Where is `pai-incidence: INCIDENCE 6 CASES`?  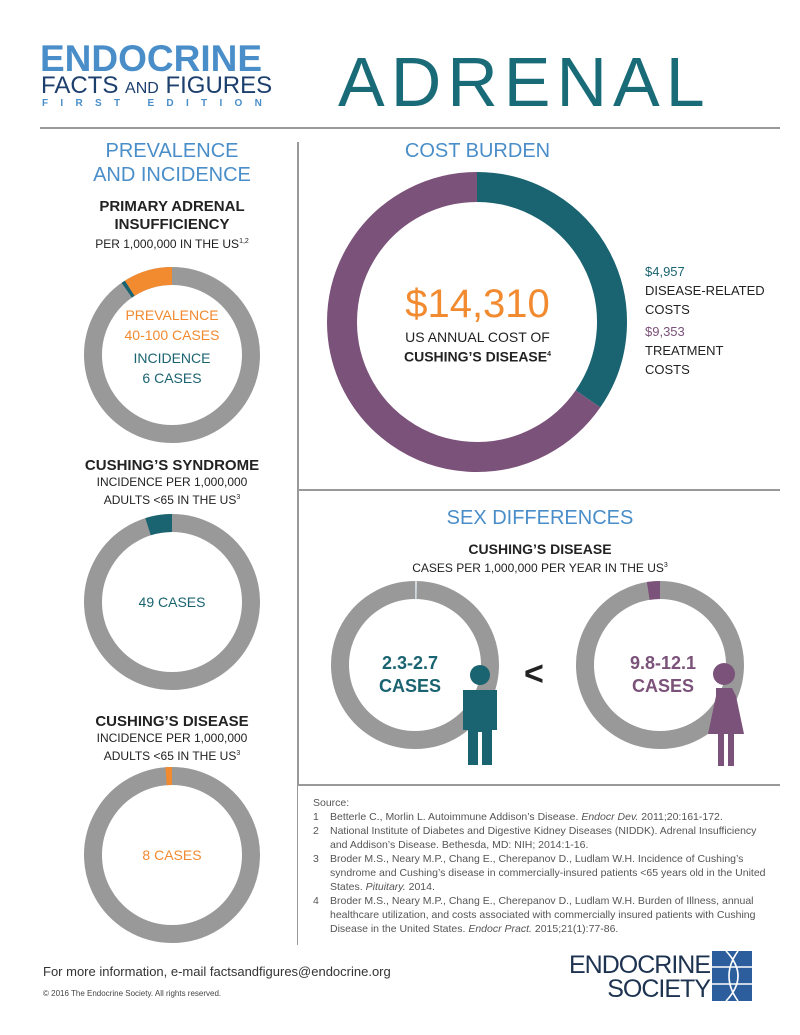 pai-incidence: INCIDENCE 6 CASES is located at coordinates (172, 368).